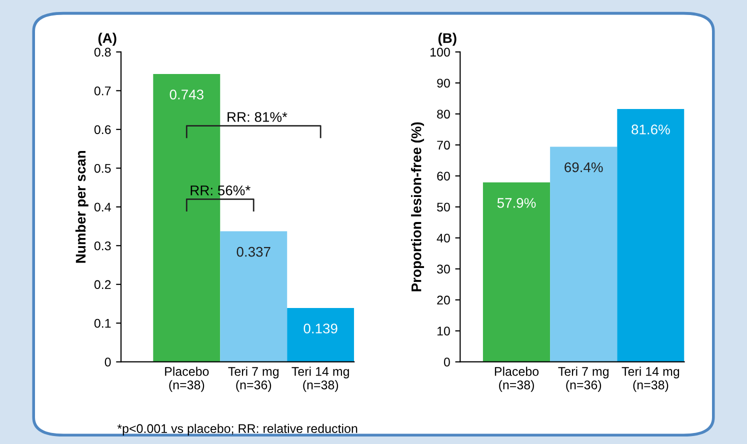  What do you see at coordinates (102, 207) in the screenshot?
I see `y-tick-label: 0.4` at bounding box center [102, 207].